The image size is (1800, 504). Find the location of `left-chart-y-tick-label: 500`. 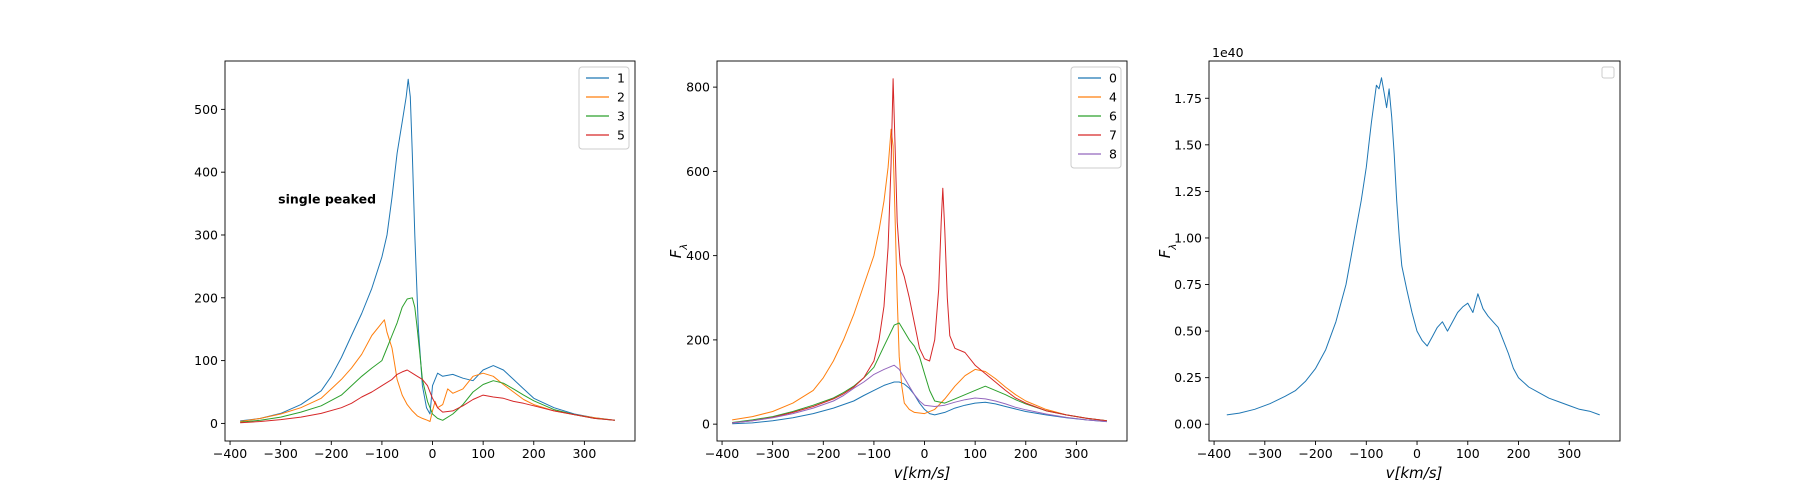

left-chart-y-tick-label: 500 is located at coordinates (206, 109).